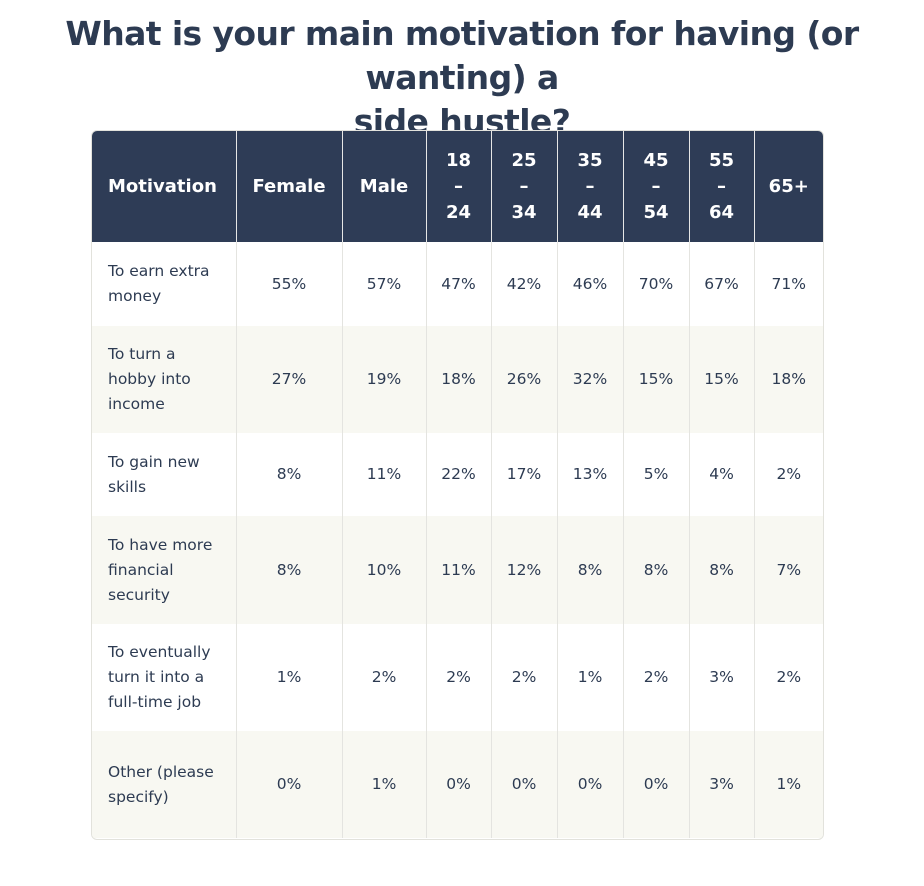 This screenshot has width=924, height=886. What do you see at coordinates (722, 284) in the screenshot?
I see `value-cell: 67%` at bounding box center [722, 284].